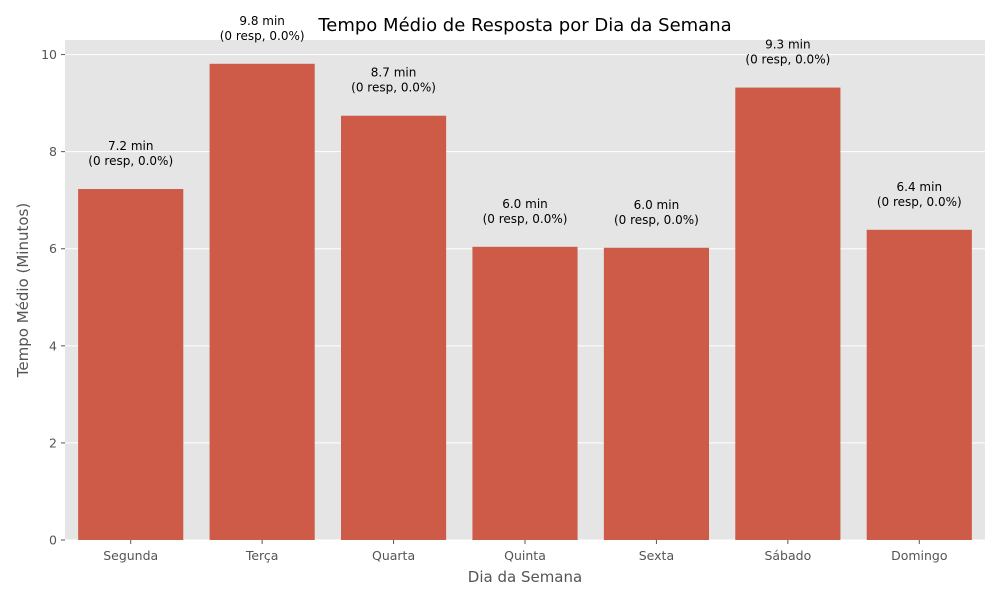 The height and width of the screenshot is (600, 1000). Describe the element at coordinates (130, 161) in the screenshot. I see `data-label-0-line-1: (0 resp, 0.0%)` at that location.